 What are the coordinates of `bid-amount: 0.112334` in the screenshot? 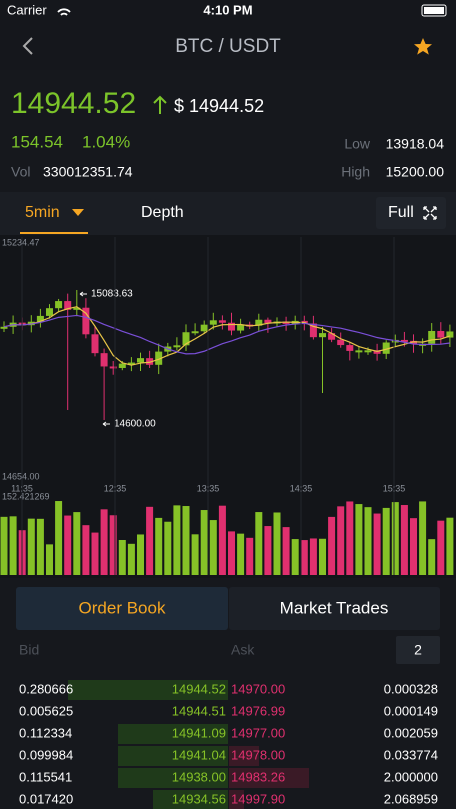 It's located at (45, 732).